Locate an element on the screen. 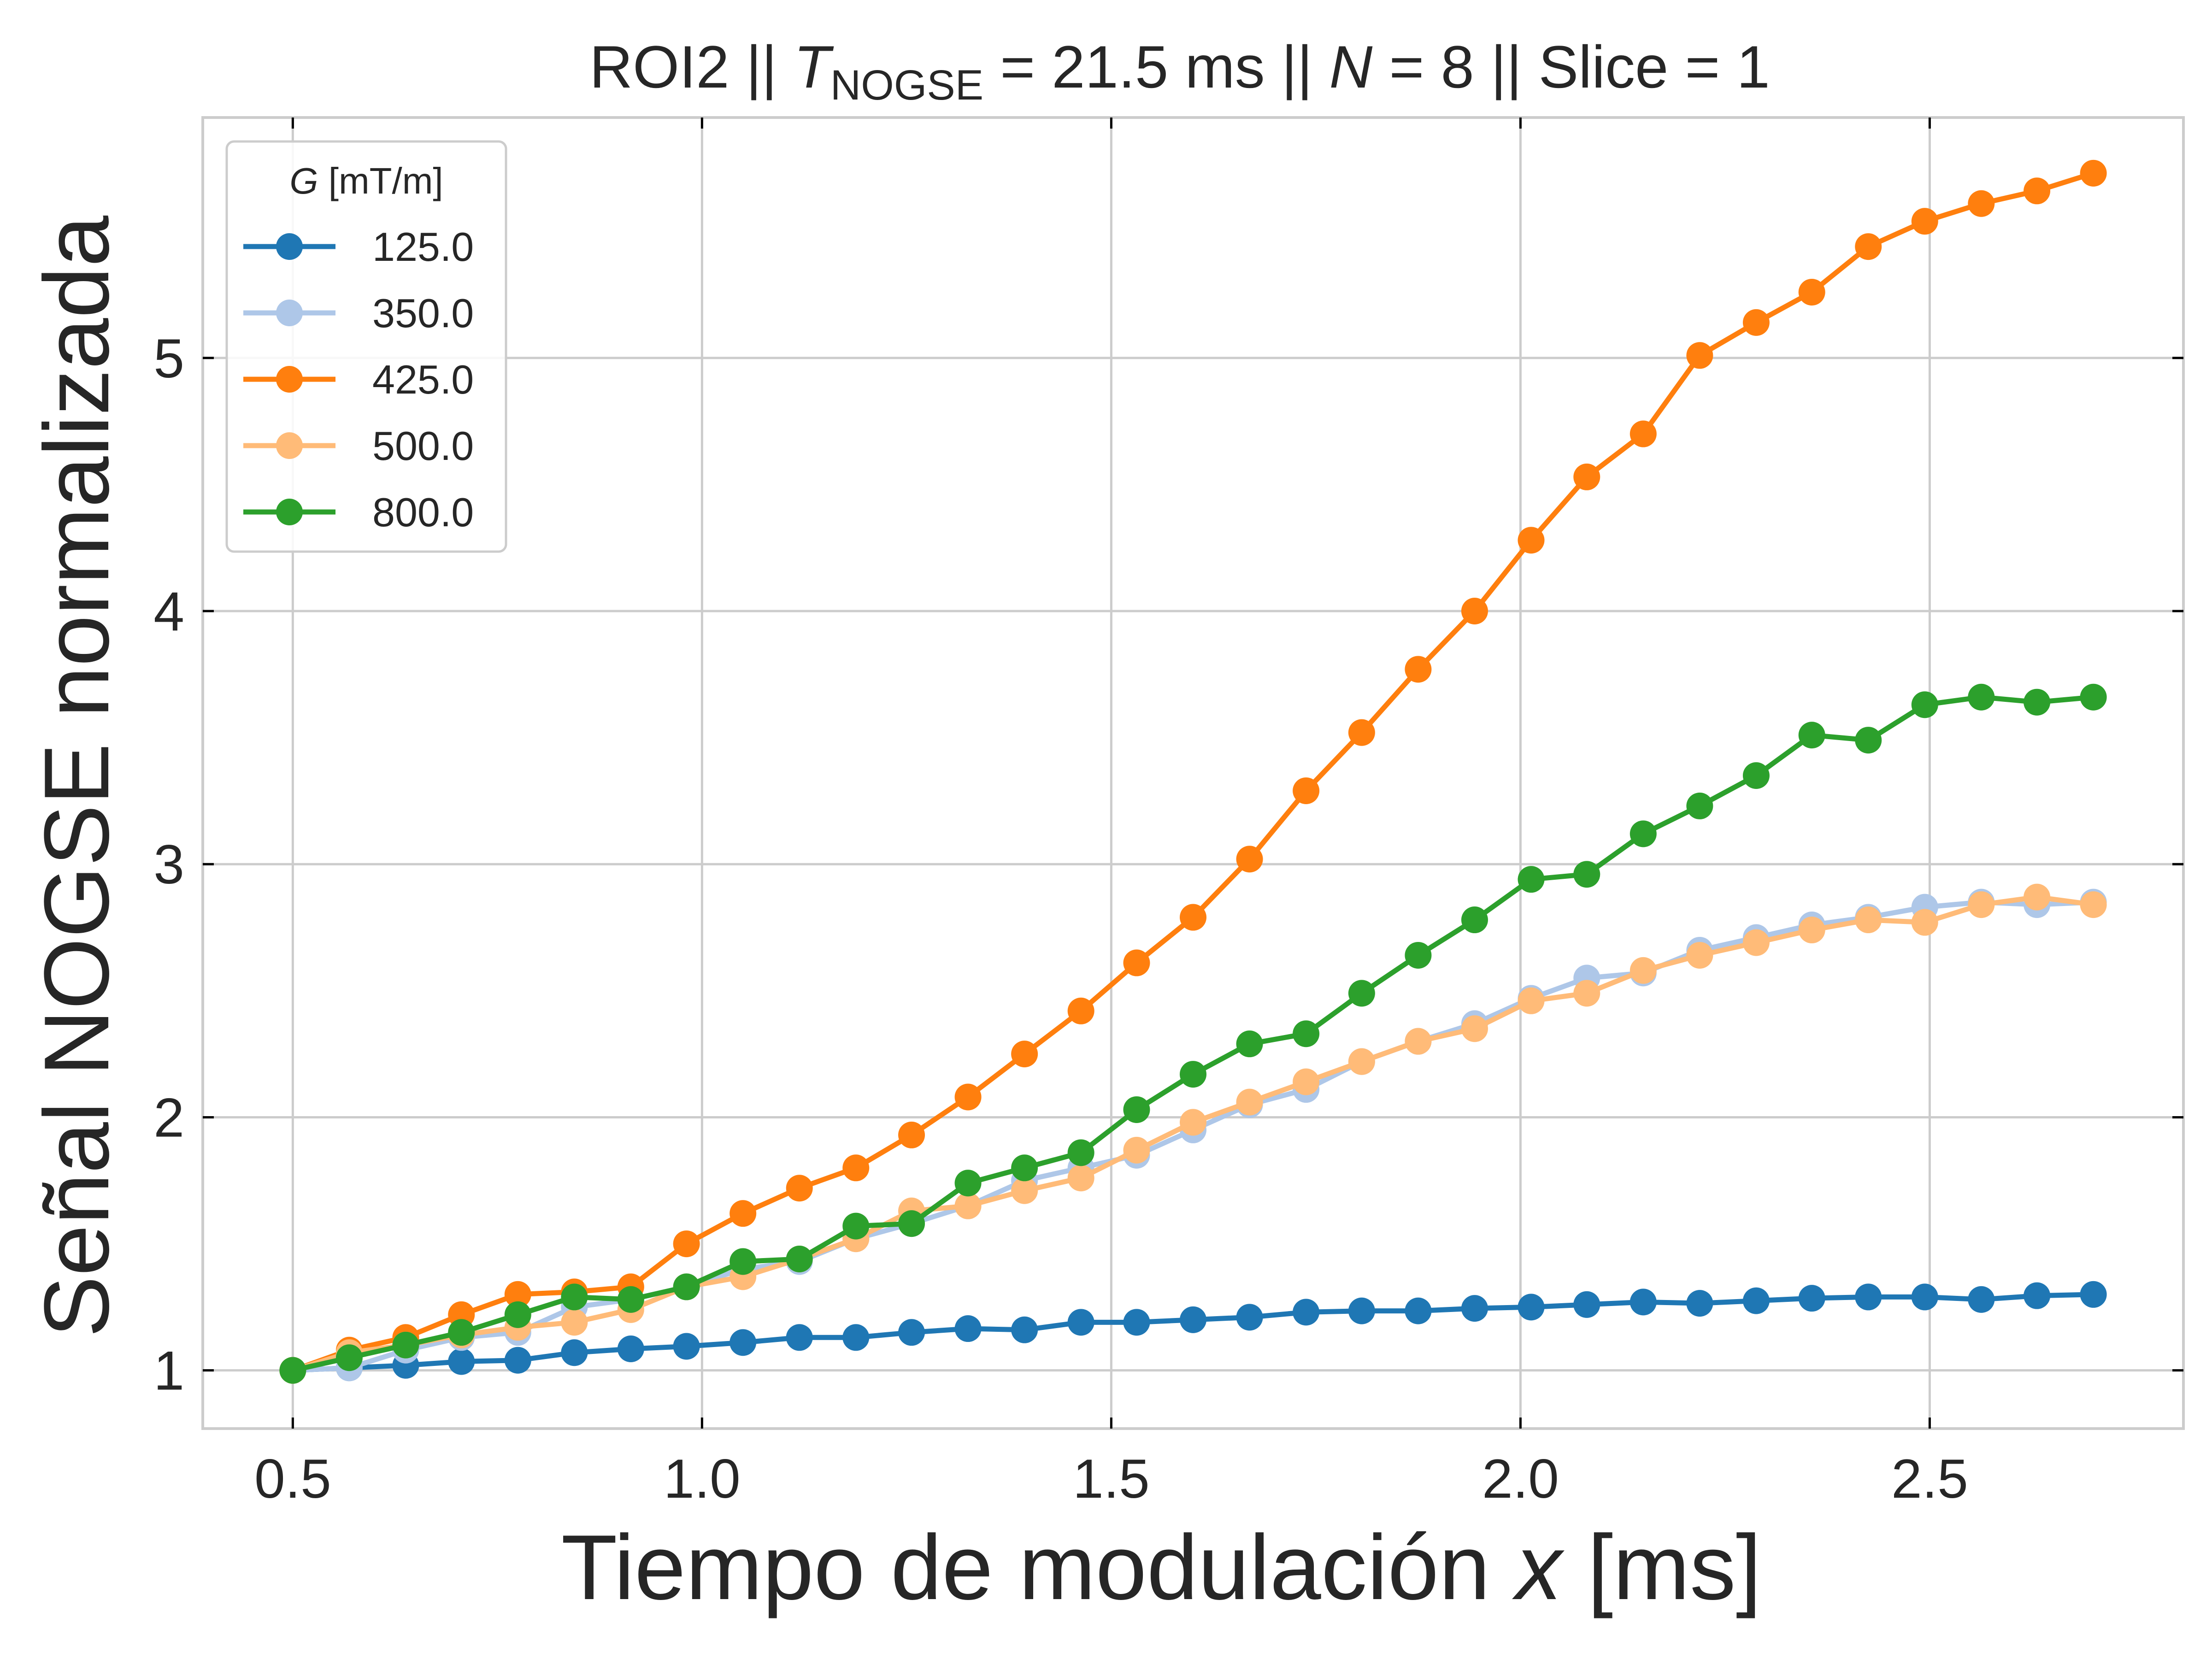 Image resolution: width=2212 pixels, height=1659 pixels. x-tick-labels: 0.5 1.0 1.5 2.0 2.5 is located at coordinates (1111, 1479).